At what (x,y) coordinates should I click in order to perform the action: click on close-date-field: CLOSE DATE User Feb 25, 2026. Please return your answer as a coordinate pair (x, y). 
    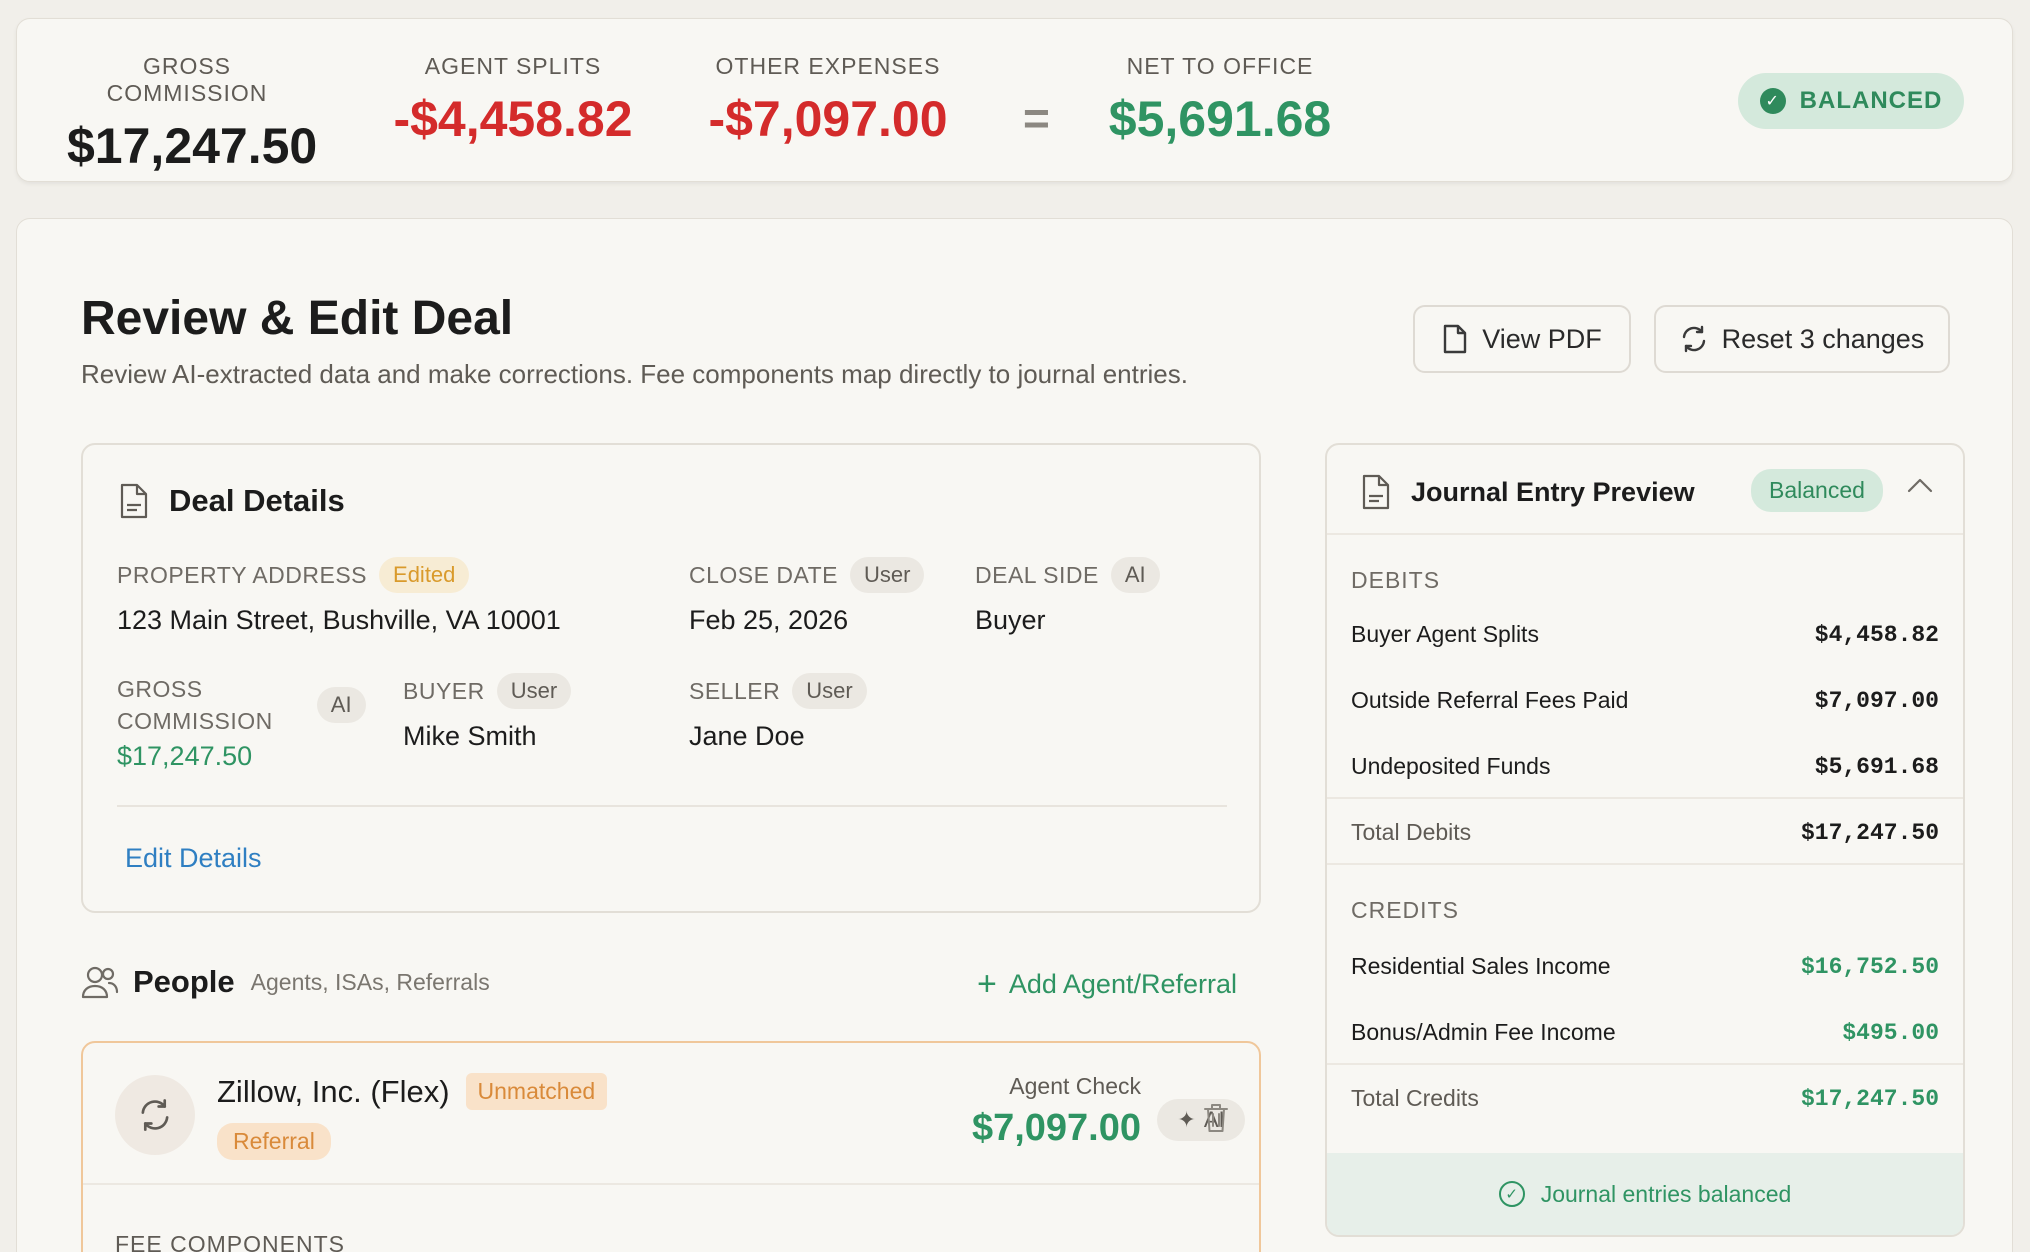
    Looking at the image, I should click on (807, 596).